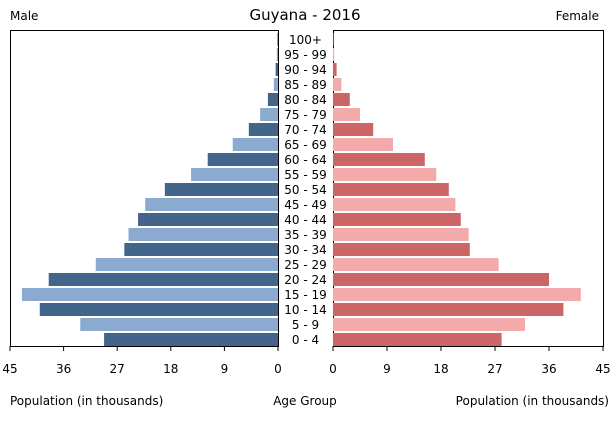 The width and height of the screenshot is (610, 425). What do you see at coordinates (387, 369) in the screenshot?
I see `female-x-tick-label: 9` at bounding box center [387, 369].